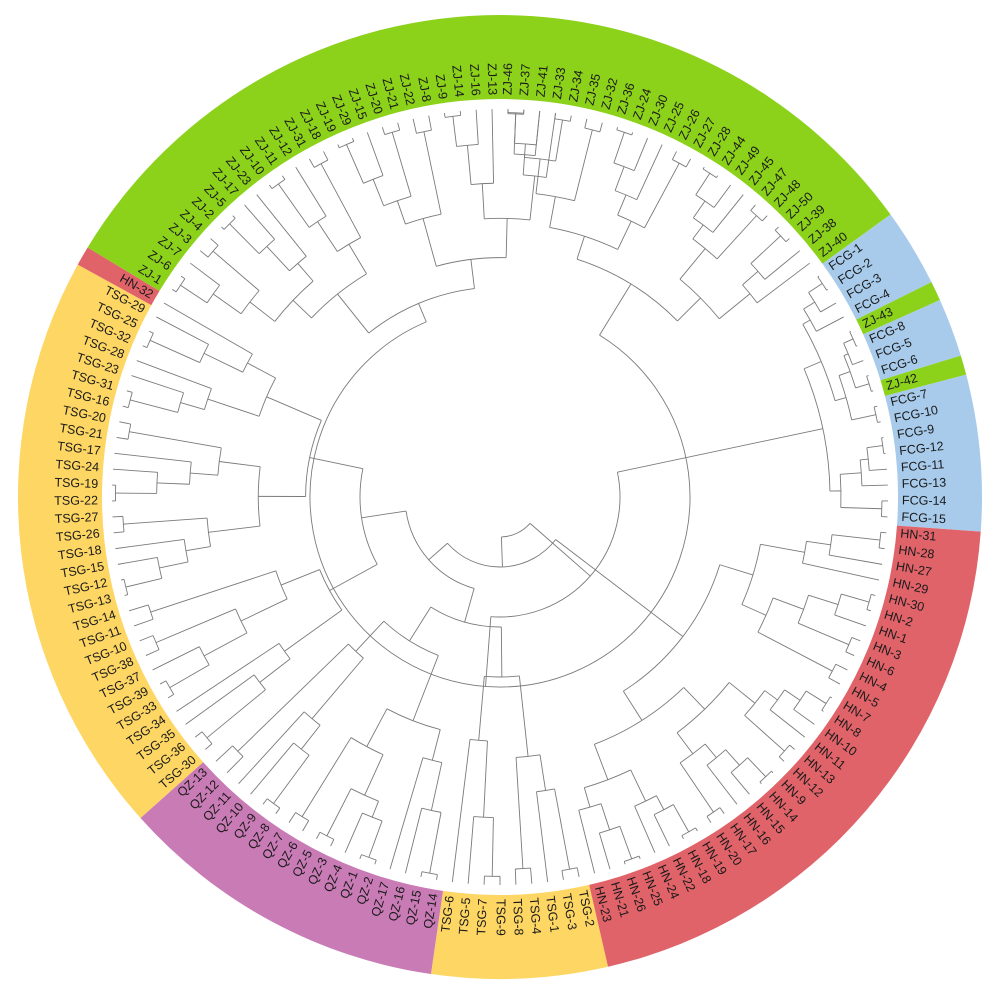 This screenshot has height=999, width=1000. What do you see at coordinates (76, 483) in the screenshot?
I see `leaf-label: TSG-19` at bounding box center [76, 483].